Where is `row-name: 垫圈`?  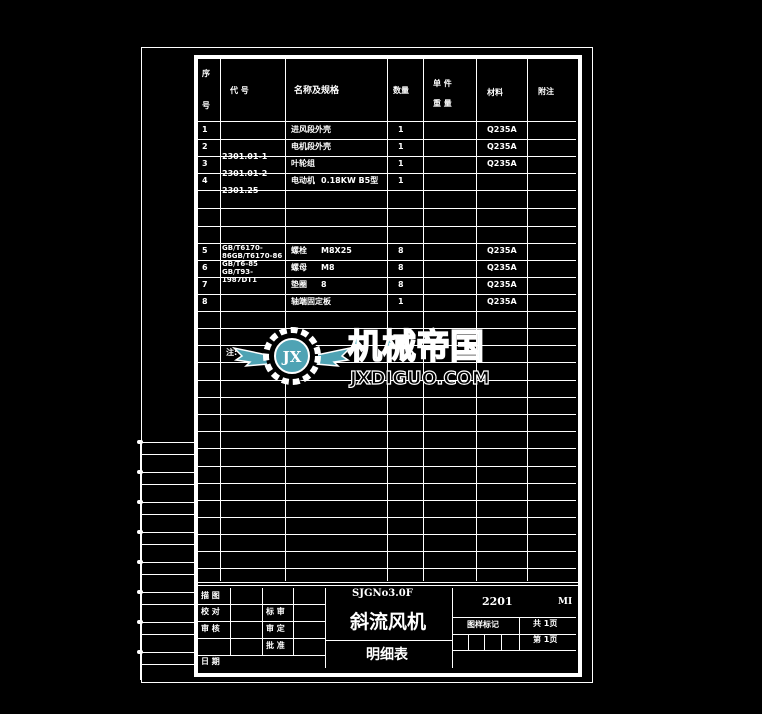
row-name: 垫圈 is located at coordinates (299, 284).